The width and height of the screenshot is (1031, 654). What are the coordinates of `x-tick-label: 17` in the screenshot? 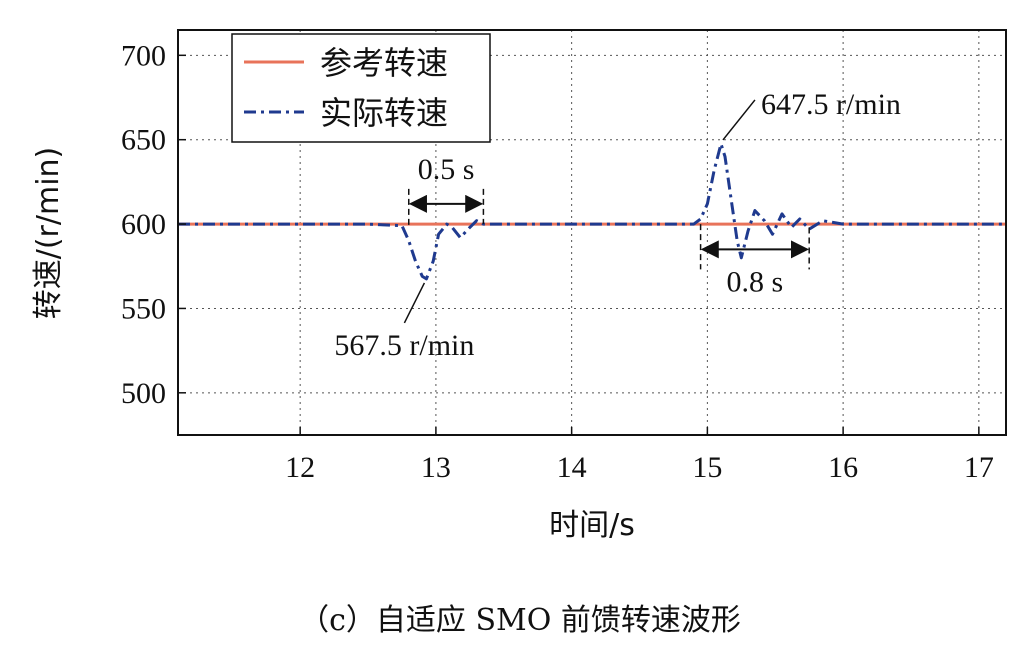 It's located at (979, 467).